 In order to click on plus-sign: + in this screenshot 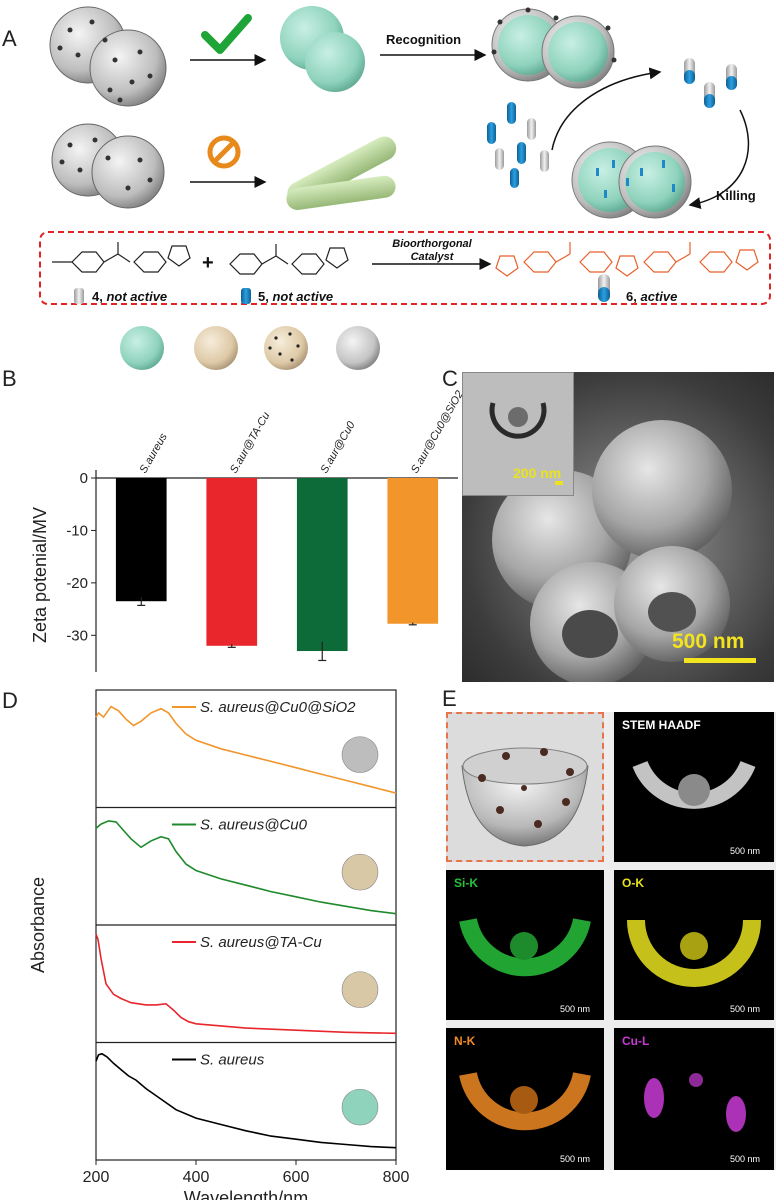, I will do `click(208, 263)`.